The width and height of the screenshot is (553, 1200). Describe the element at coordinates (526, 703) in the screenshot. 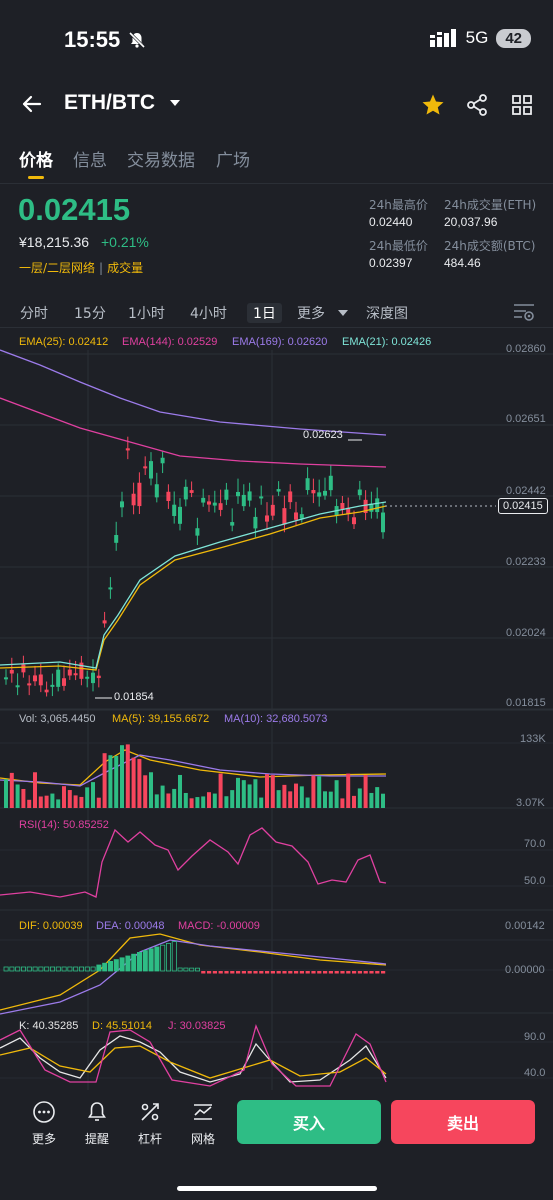

I see `price-axis-label: 0.01815` at that location.